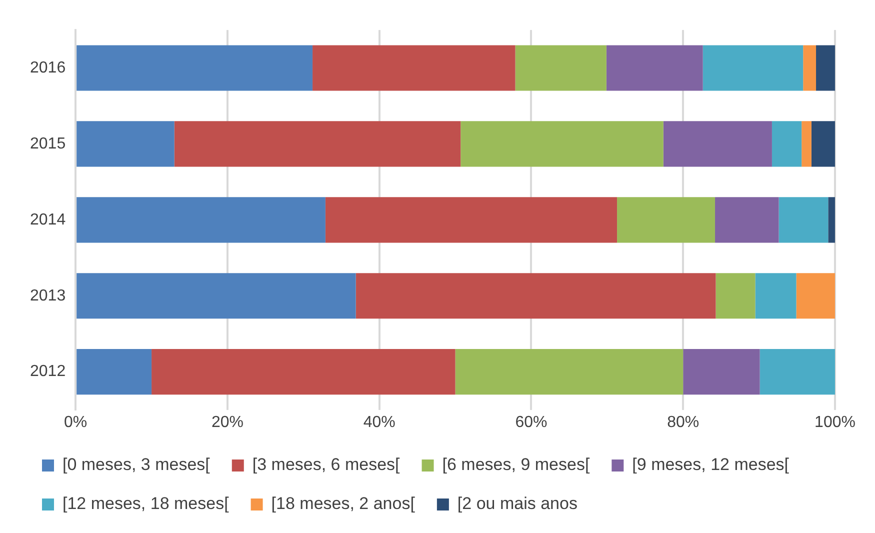  What do you see at coordinates (835, 422) in the screenshot?
I see `x-tick-label: 100%` at bounding box center [835, 422].